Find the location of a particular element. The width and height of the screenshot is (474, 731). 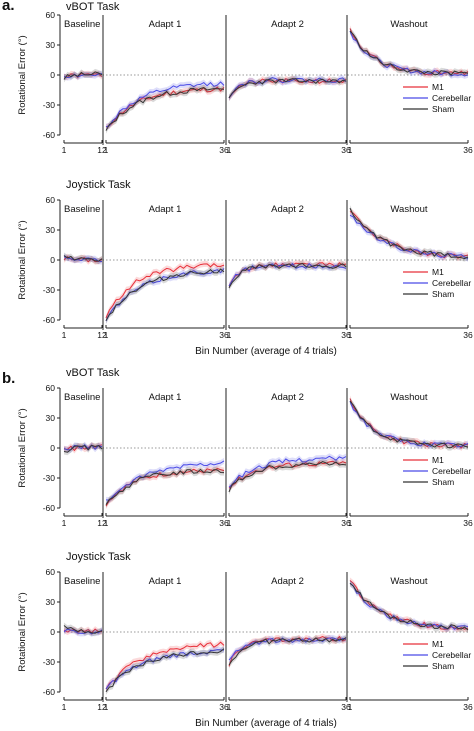

y-tick-label: 30 is located at coordinates (51, 602).